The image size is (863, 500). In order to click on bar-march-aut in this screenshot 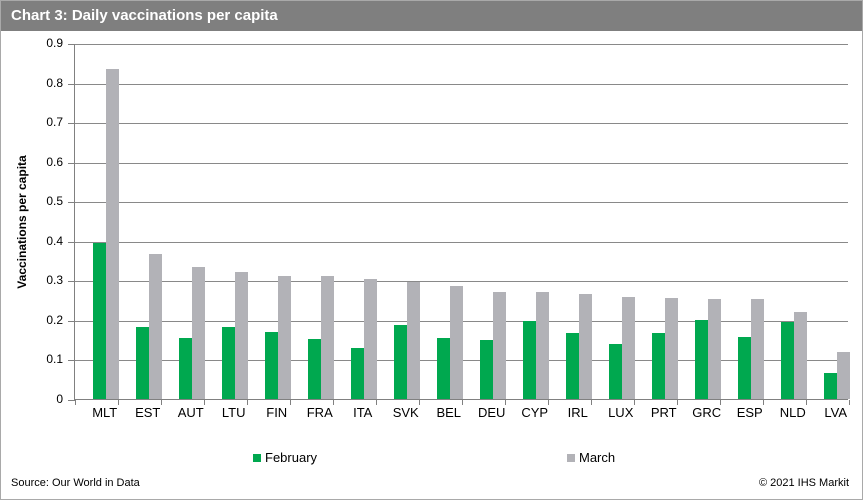, I will do `click(198, 333)`.